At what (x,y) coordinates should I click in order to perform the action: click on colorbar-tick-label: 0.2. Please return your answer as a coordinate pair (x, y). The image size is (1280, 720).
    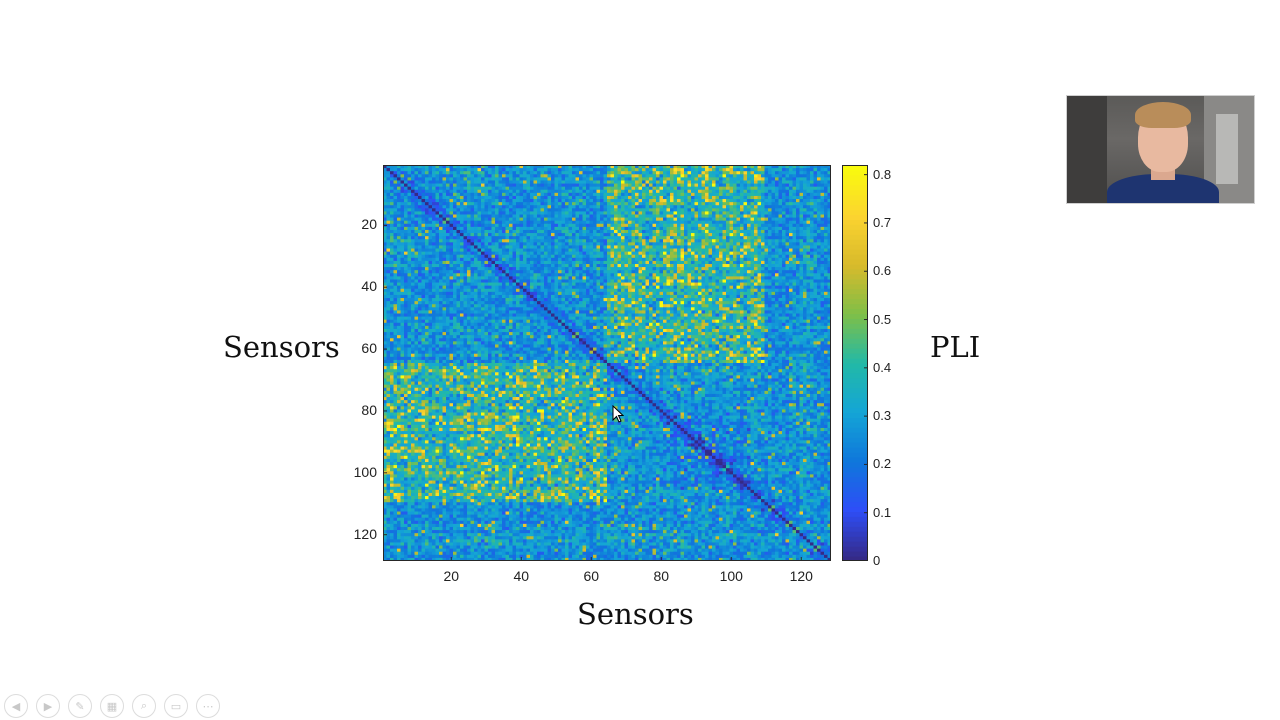
    Looking at the image, I should click on (882, 464).